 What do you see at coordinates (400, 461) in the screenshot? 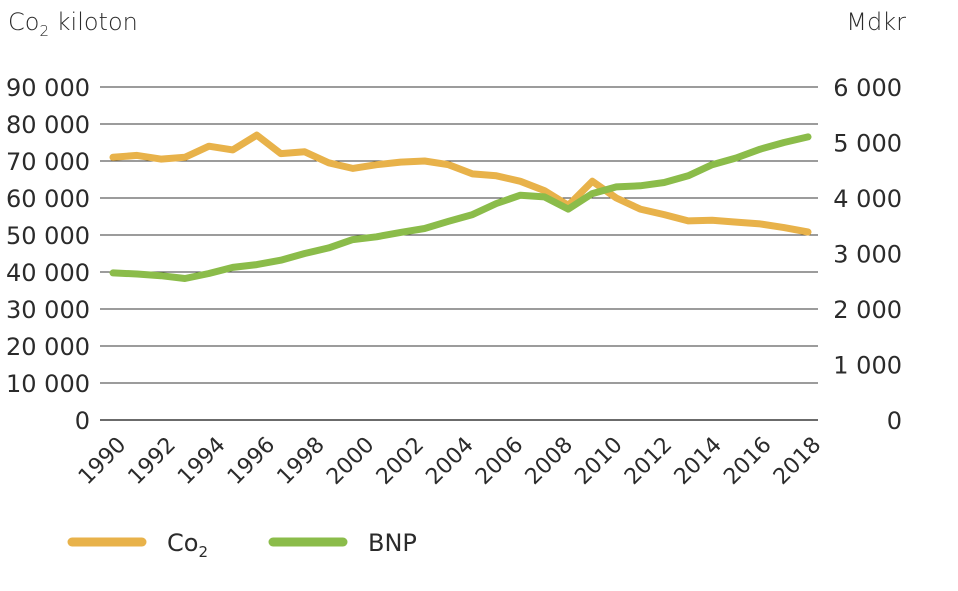
I see `x-tick-label: 2002` at bounding box center [400, 461].